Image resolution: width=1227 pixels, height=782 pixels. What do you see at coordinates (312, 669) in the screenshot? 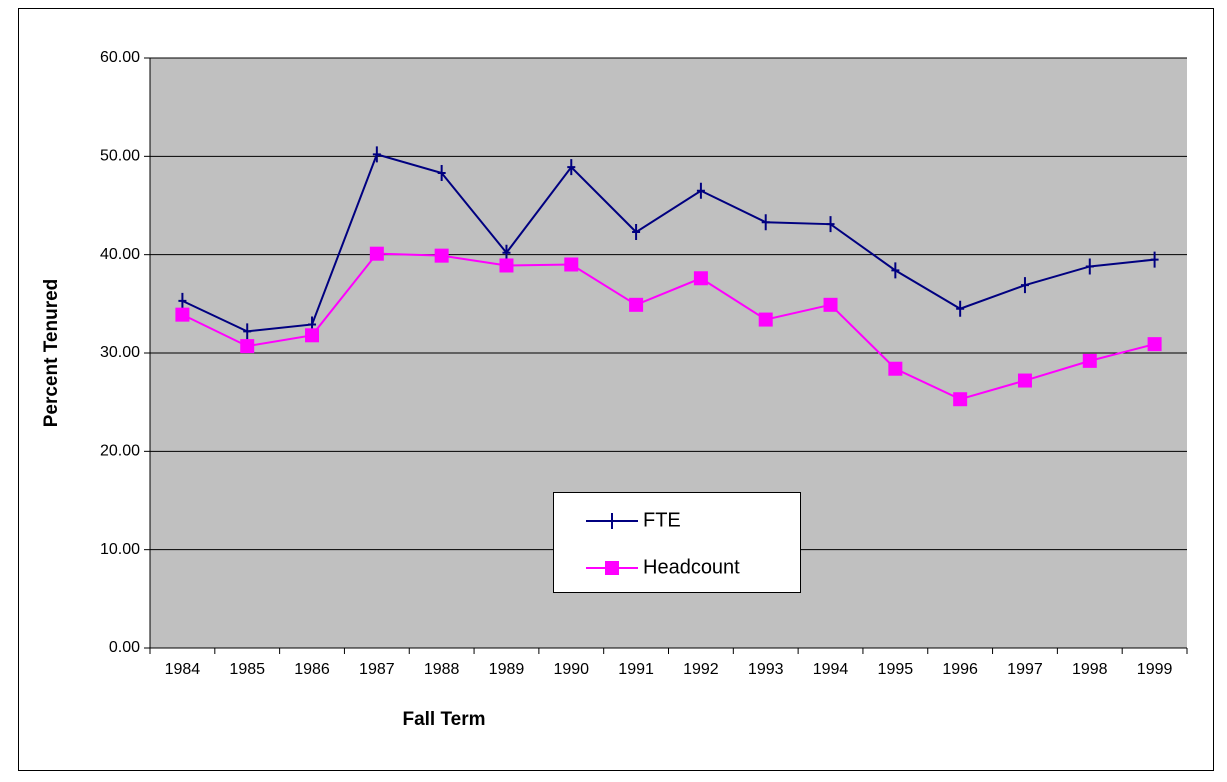
I see `x-tick-label: 1986` at bounding box center [312, 669].